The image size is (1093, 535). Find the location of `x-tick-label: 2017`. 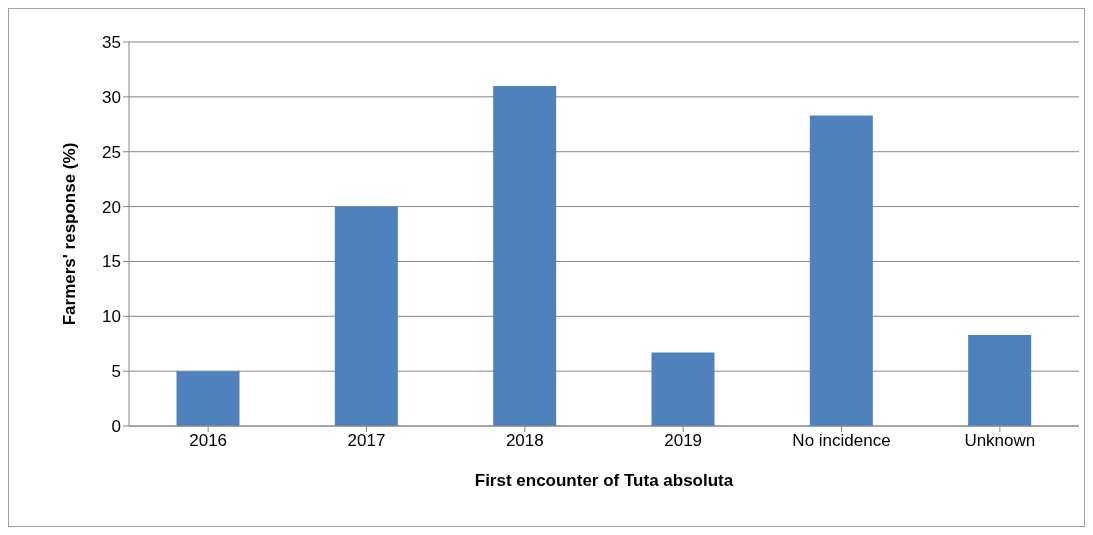

x-tick-label: 2017 is located at coordinates (366, 441).